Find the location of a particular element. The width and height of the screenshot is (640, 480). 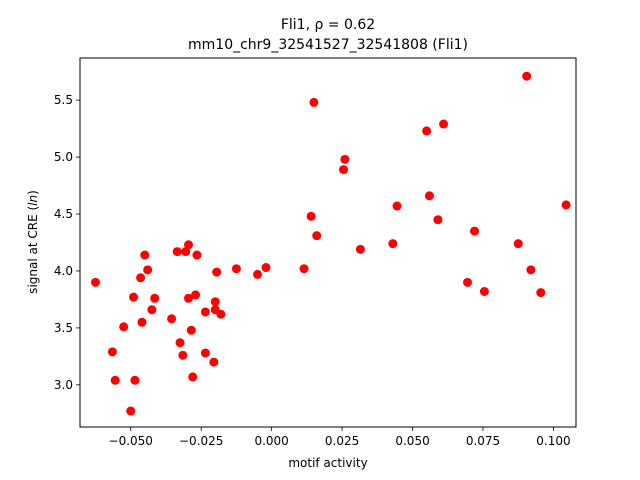

x-tick-label: 0.000 is located at coordinates (271, 441).